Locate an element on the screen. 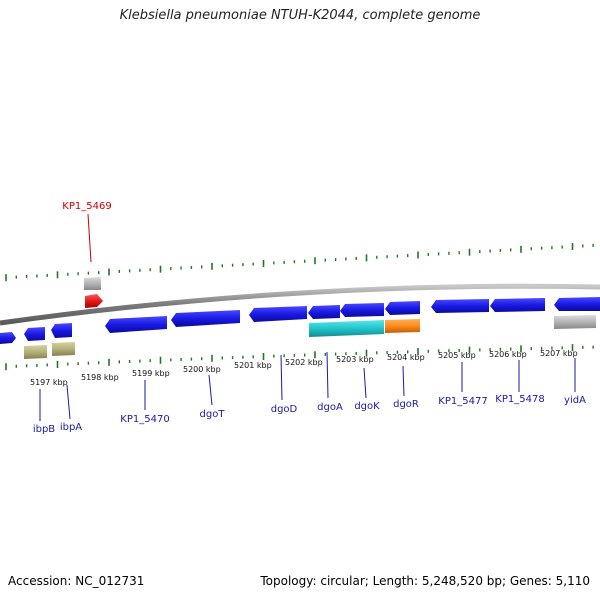  scale-label: 5197 kbp is located at coordinates (49, 382).